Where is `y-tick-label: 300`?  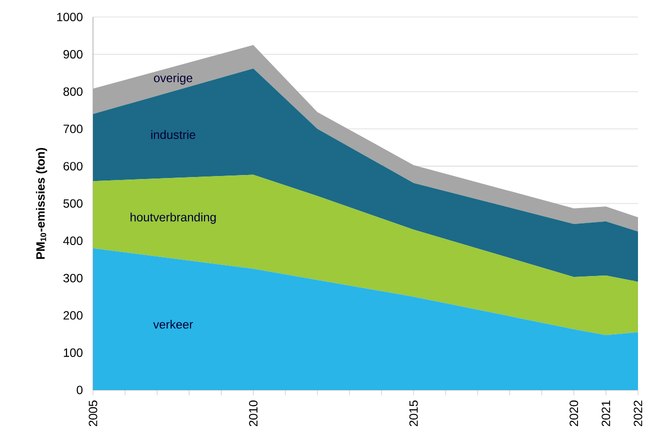 y-tick-label: 300 is located at coordinates (73, 278).